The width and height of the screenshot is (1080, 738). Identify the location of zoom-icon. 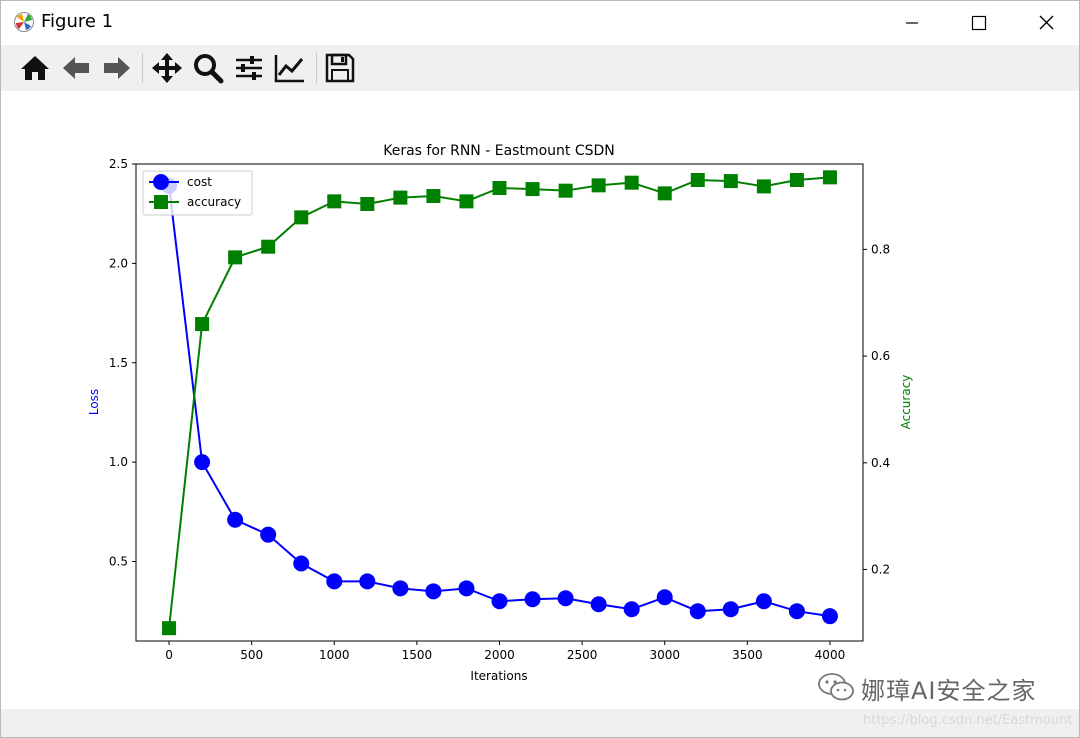
(208, 68).